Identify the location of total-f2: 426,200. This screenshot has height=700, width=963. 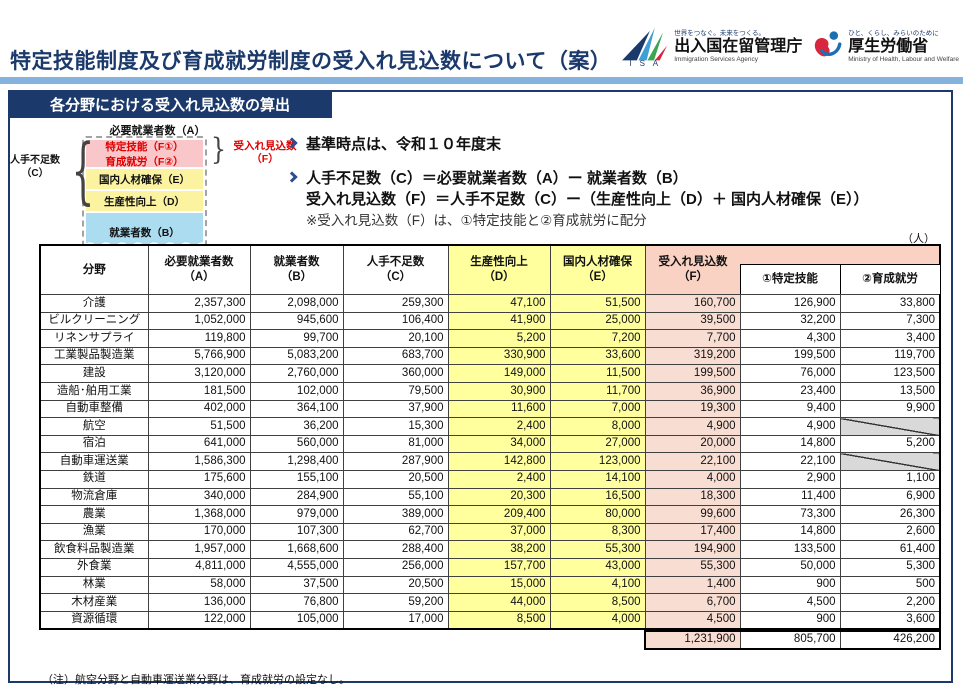
(890, 640).